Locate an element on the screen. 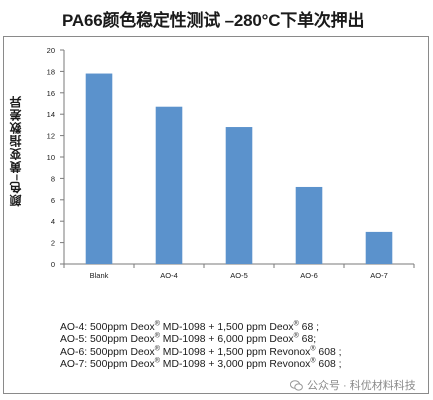  y-tick-label: 10 is located at coordinates (51, 157).